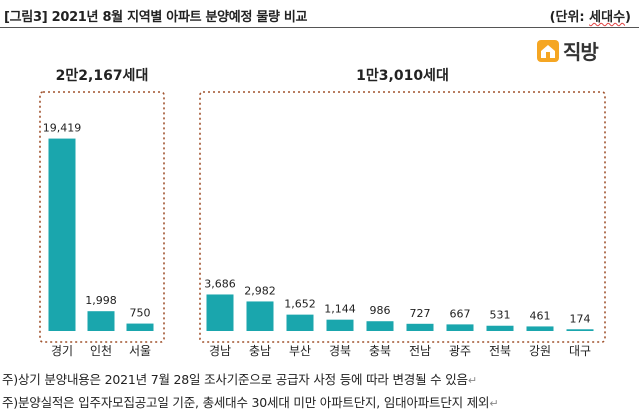 This screenshot has height=416, width=639. What do you see at coordinates (101, 300) in the screenshot?
I see `value-label-인천: 1,998` at bounding box center [101, 300].